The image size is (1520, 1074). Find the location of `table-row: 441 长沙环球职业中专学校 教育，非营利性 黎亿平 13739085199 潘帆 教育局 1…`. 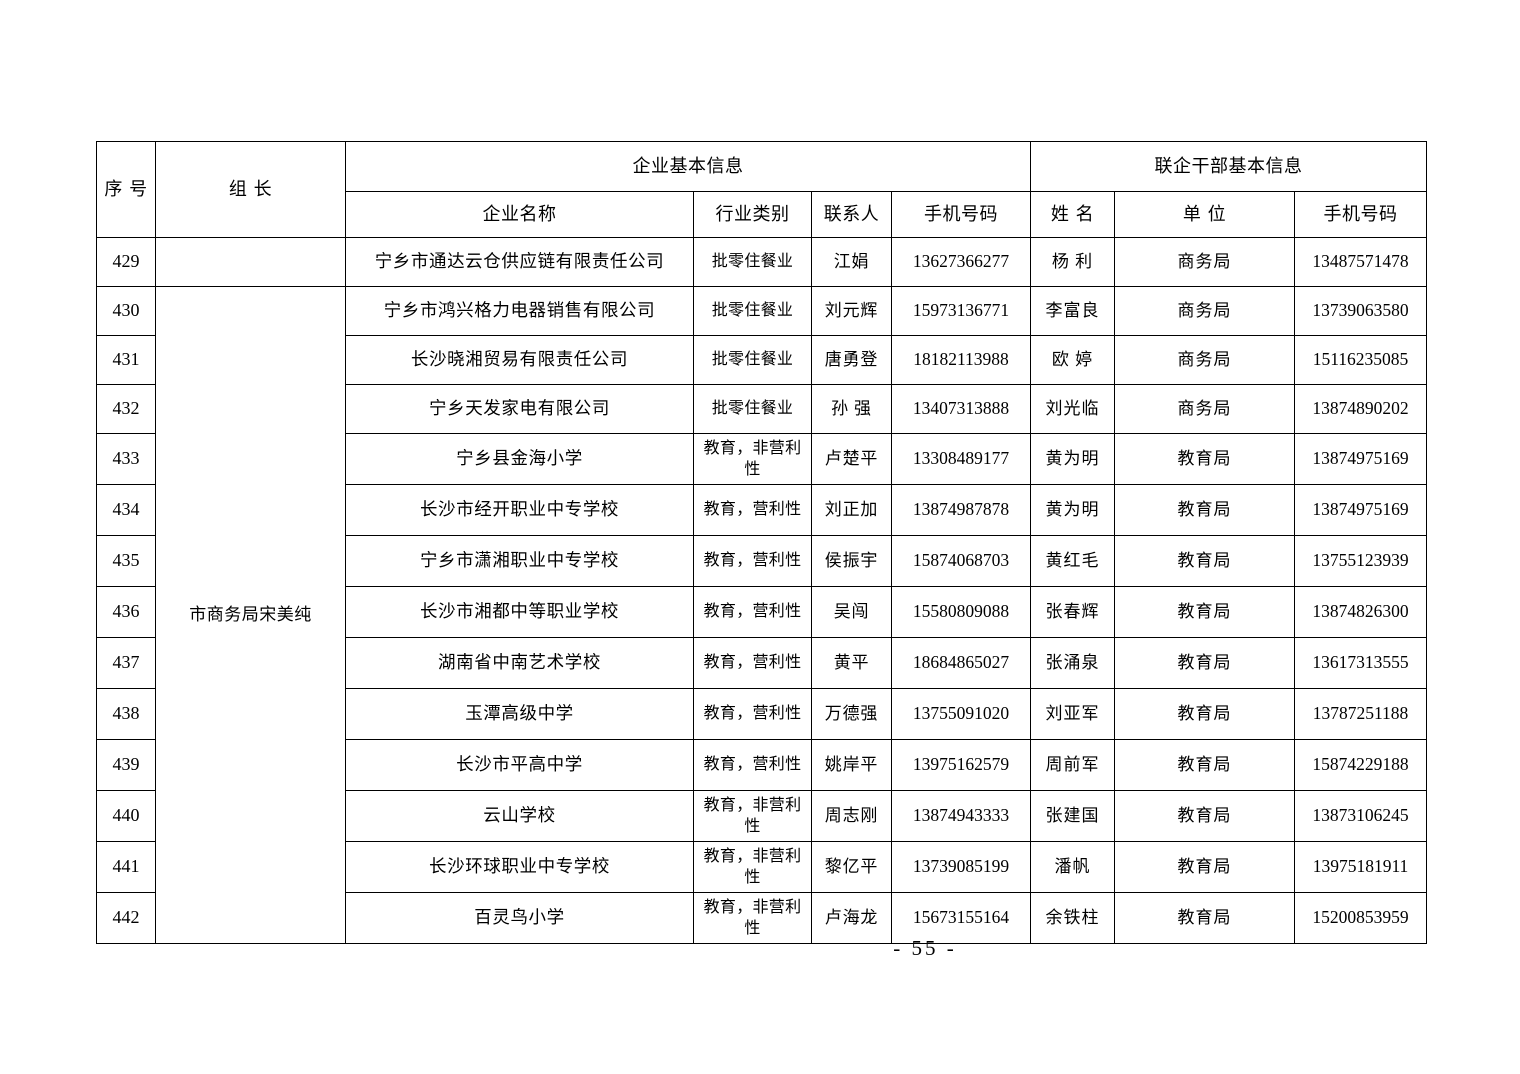

table-row: 441 长沙环球职业中专学校 教育，非营利性 黎亿平 13739085199 潘帆 教育局 1… is located at coordinates (762, 867).